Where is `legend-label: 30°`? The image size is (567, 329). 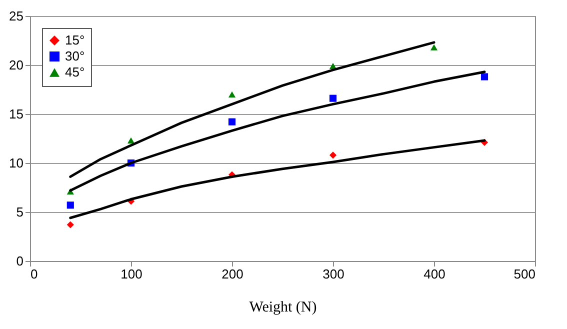 legend-label: 30° is located at coordinates (75, 56).